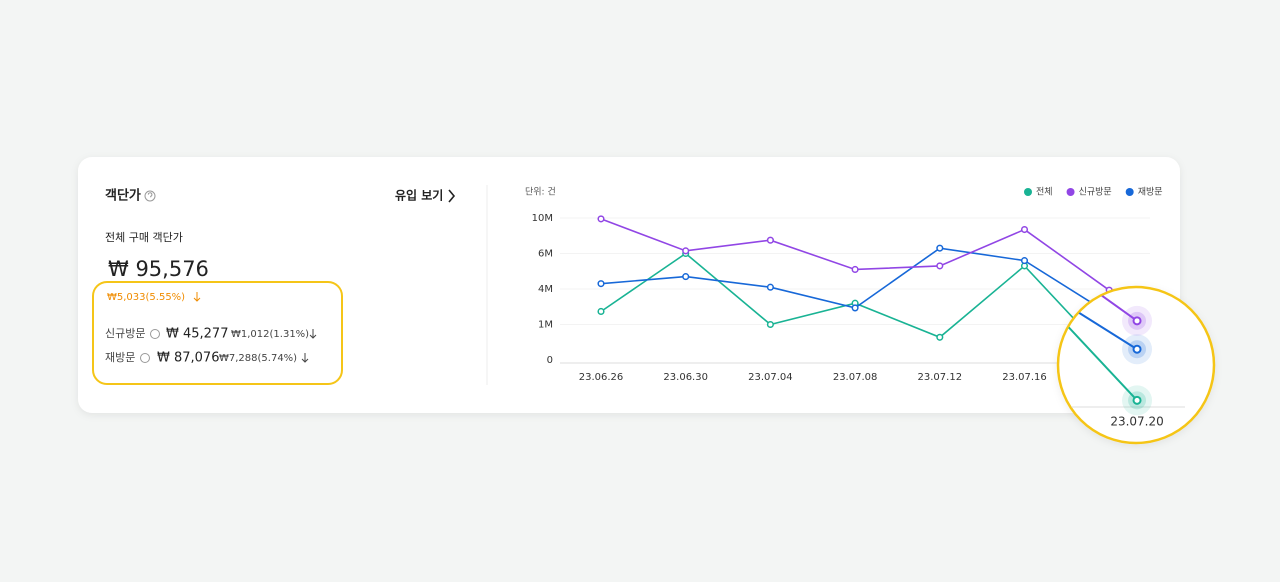 The height and width of the screenshot is (582, 1280). What do you see at coordinates (1024, 377) in the screenshot?
I see `x-tick-label: 23.07.16` at bounding box center [1024, 377].